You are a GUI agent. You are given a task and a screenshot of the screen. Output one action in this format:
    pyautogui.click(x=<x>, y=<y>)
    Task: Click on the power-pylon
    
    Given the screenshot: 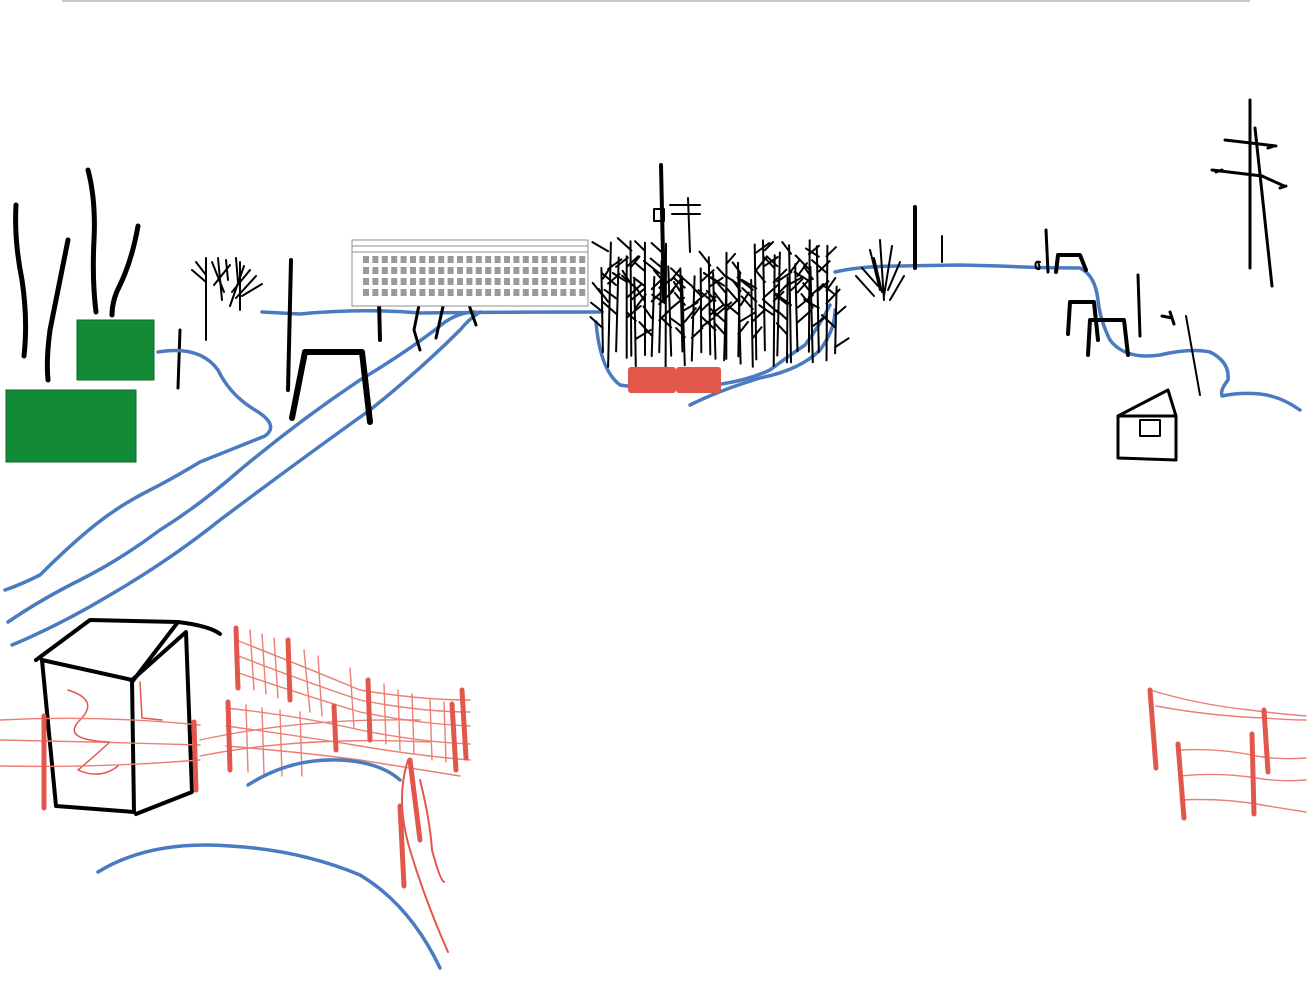 What is the action you would take?
    pyautogui.click(x=1249, y=193)
    